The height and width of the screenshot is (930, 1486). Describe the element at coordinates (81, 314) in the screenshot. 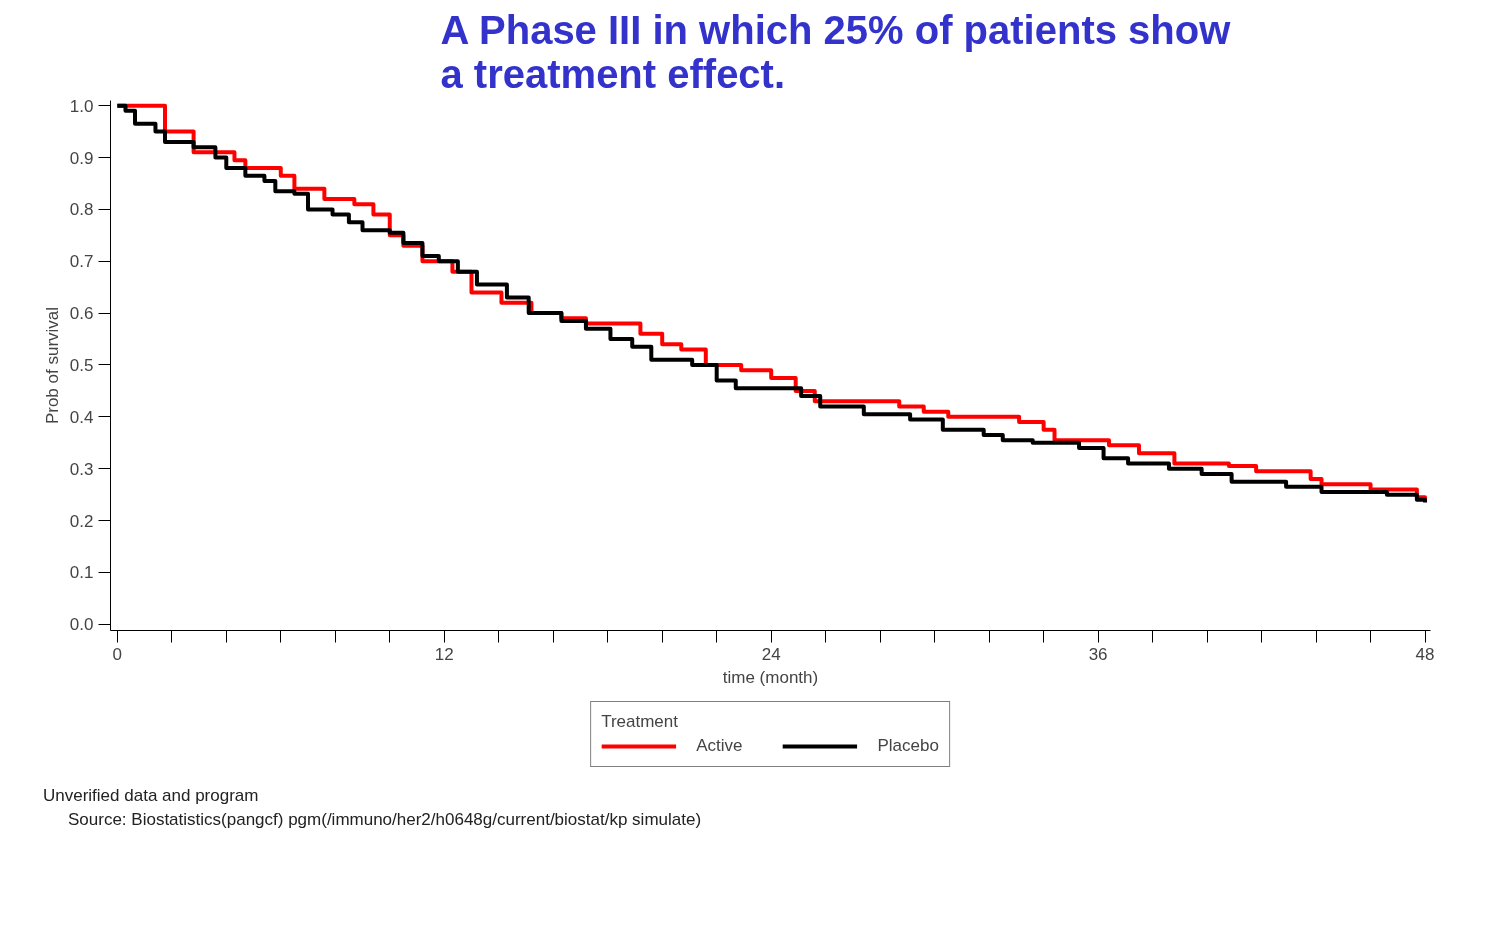

I see `y-tick-label: 0.6` at that location.